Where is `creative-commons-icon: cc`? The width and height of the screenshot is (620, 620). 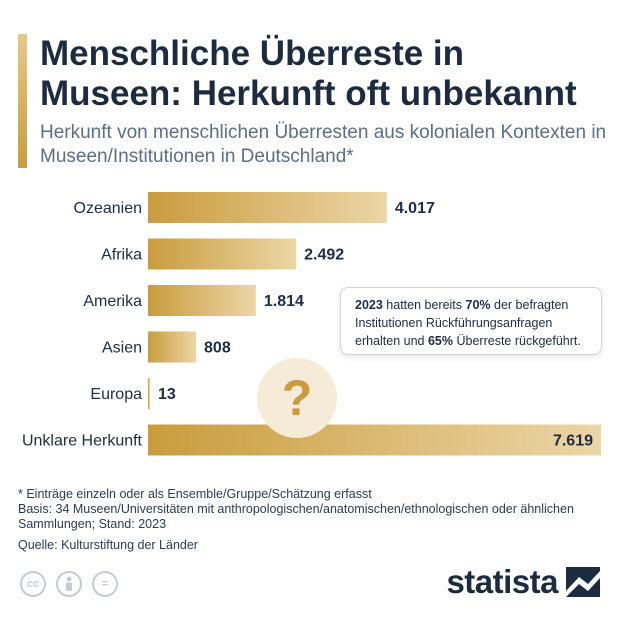 creative-commons-icon: cc is located at coordinates (33, 584).